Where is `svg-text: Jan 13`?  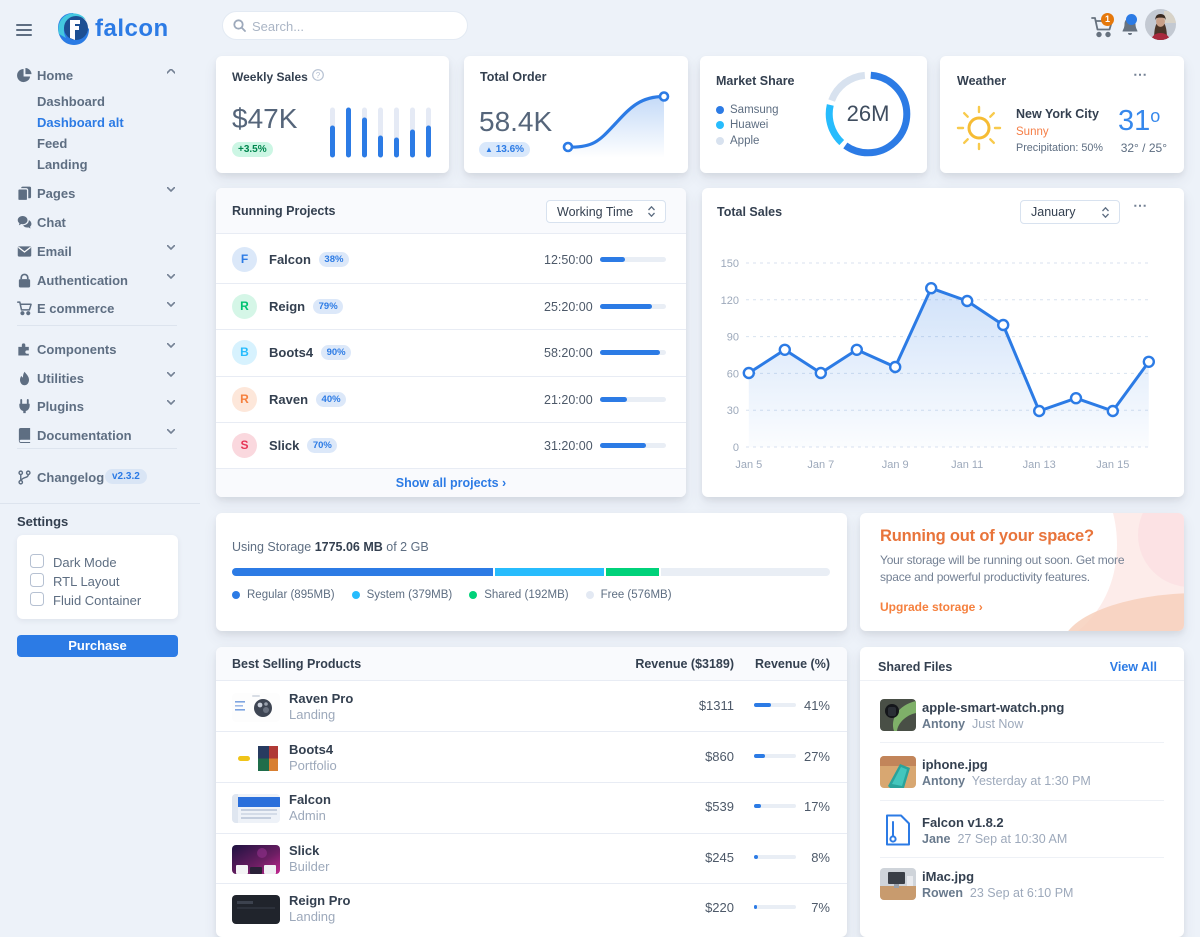 svg-text: Jan 13 is located at coordinates (1039, 465).